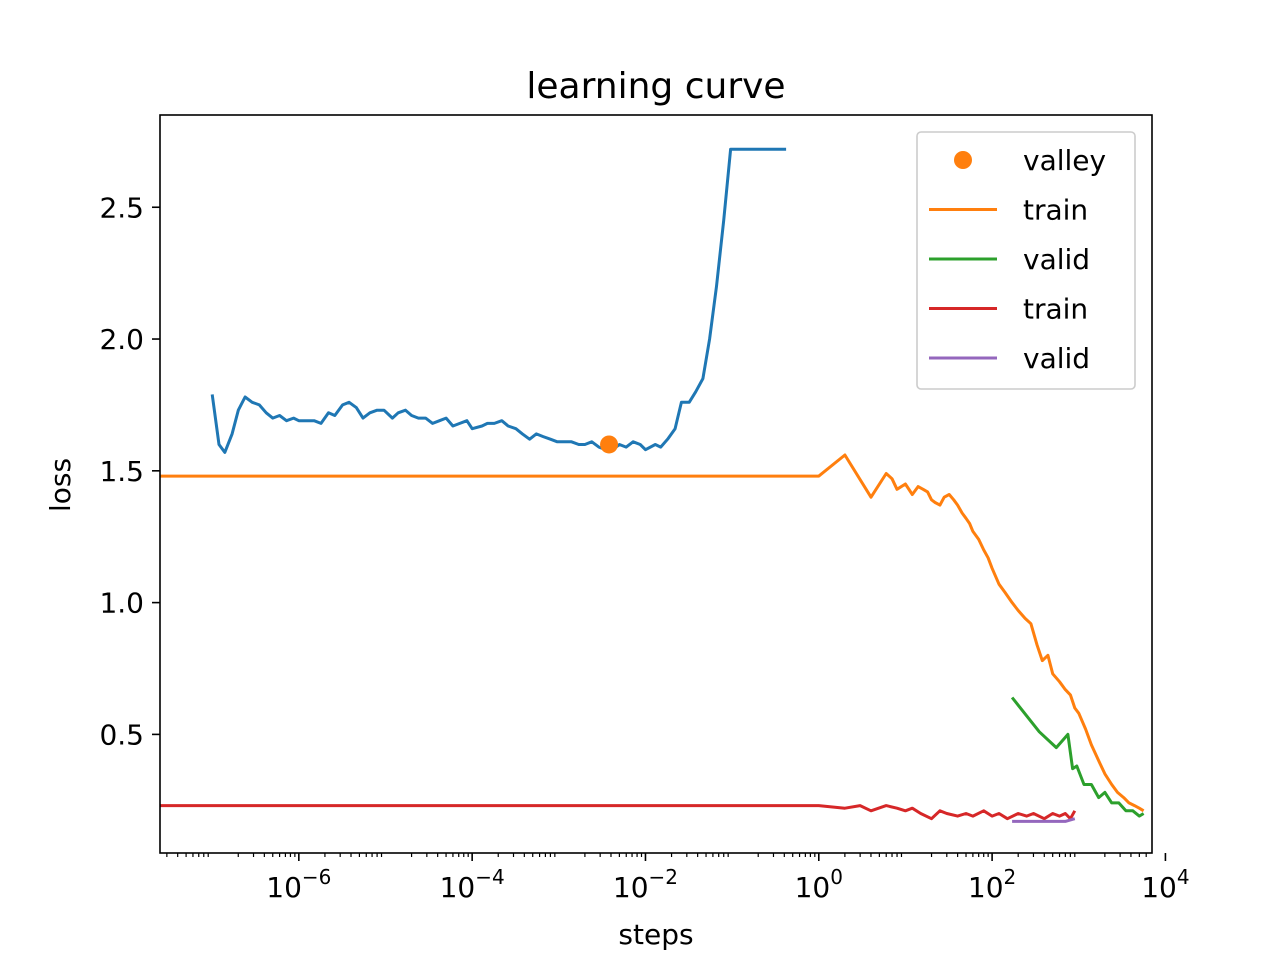 The image size is (1280, 960). Describe the element at coordinates (992, 884) in the screenshot. I see `x-tick-label: 10²` at that location.